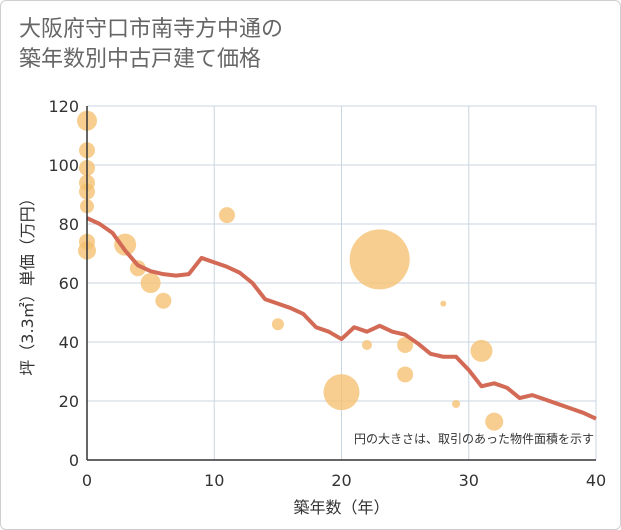 This screenshot has width=621, height=530. I want to click on y-axis-ticks: 0 20 40 60 80 100 120, so click(63, 283).